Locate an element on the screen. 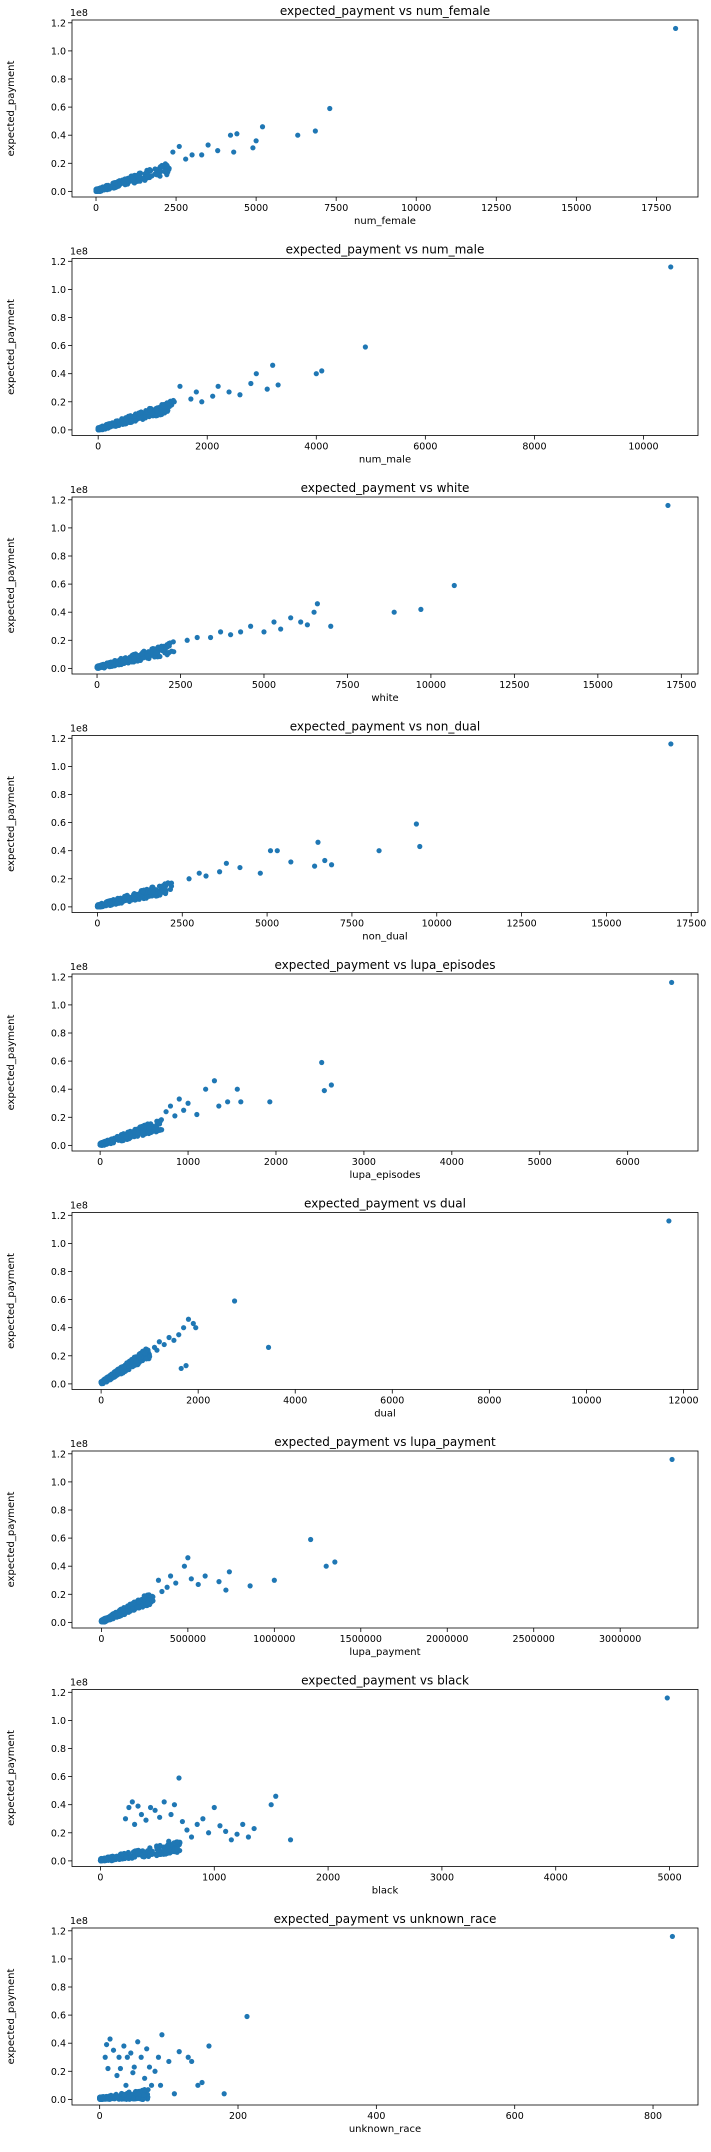 The width and height of the screenshot is (711, 2152). x-axis-label: non_dual is located at coordinates (384, 937).